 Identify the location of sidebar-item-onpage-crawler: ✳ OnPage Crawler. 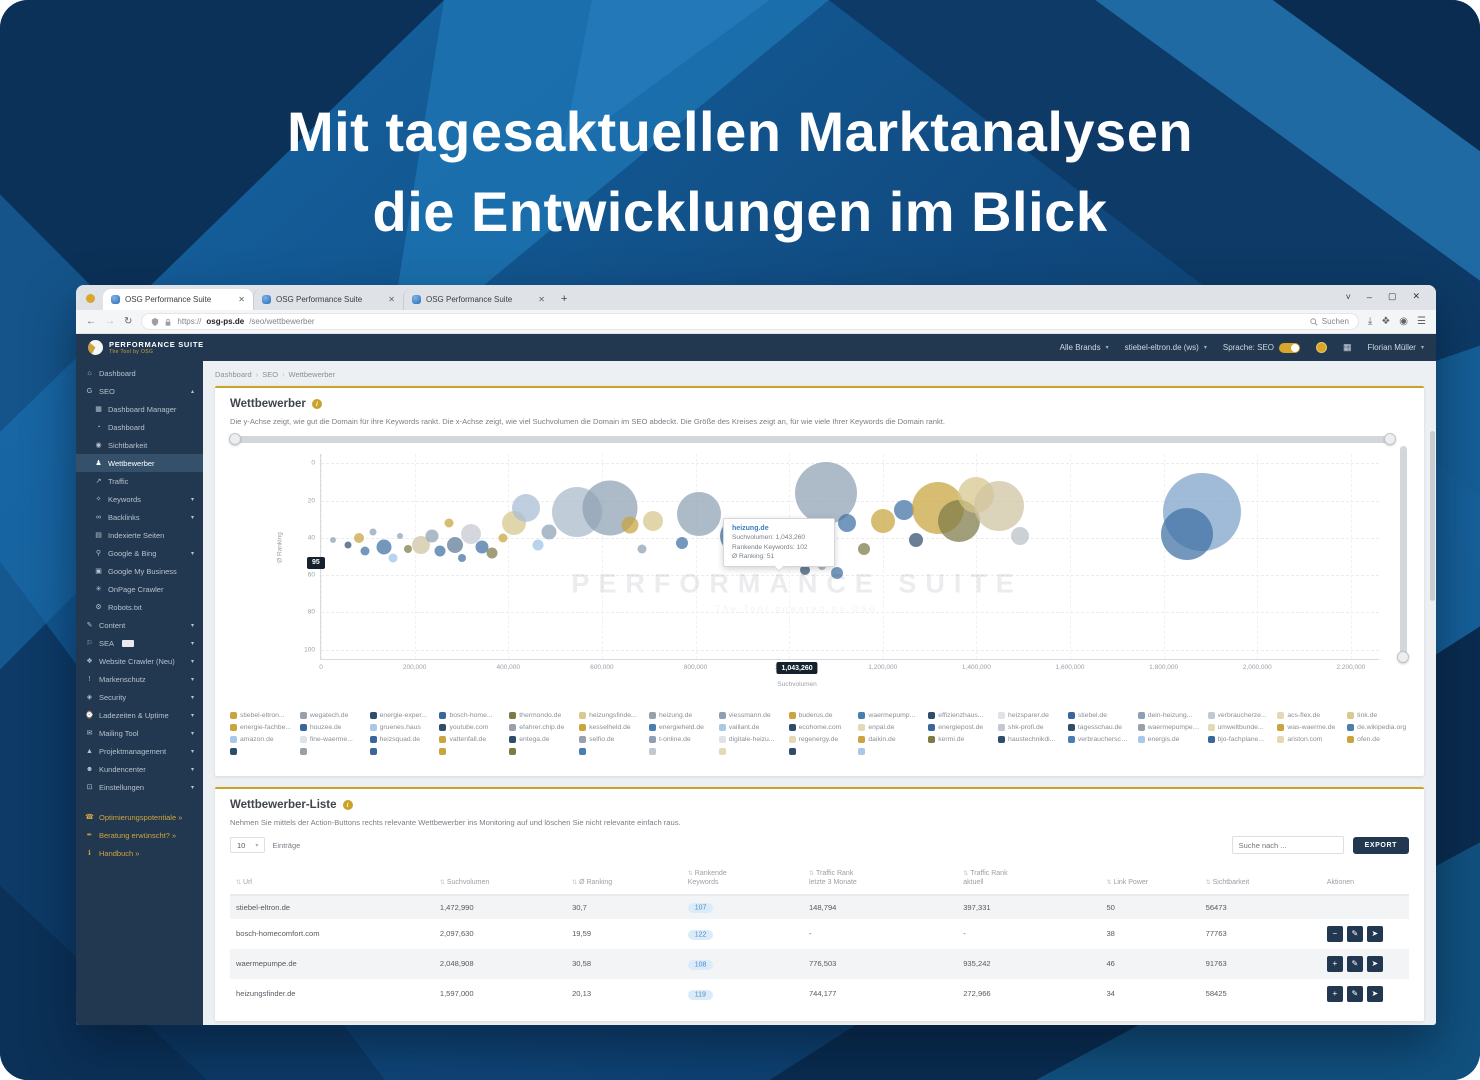
(139, 589).